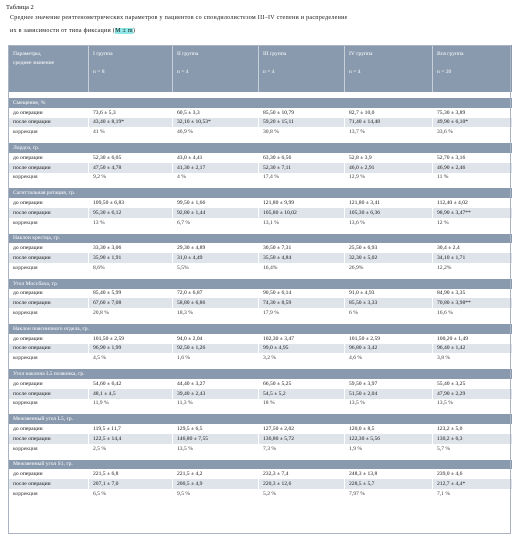  I want to click on table-cell: 99,0 ± 4,95, so click(301, 348).